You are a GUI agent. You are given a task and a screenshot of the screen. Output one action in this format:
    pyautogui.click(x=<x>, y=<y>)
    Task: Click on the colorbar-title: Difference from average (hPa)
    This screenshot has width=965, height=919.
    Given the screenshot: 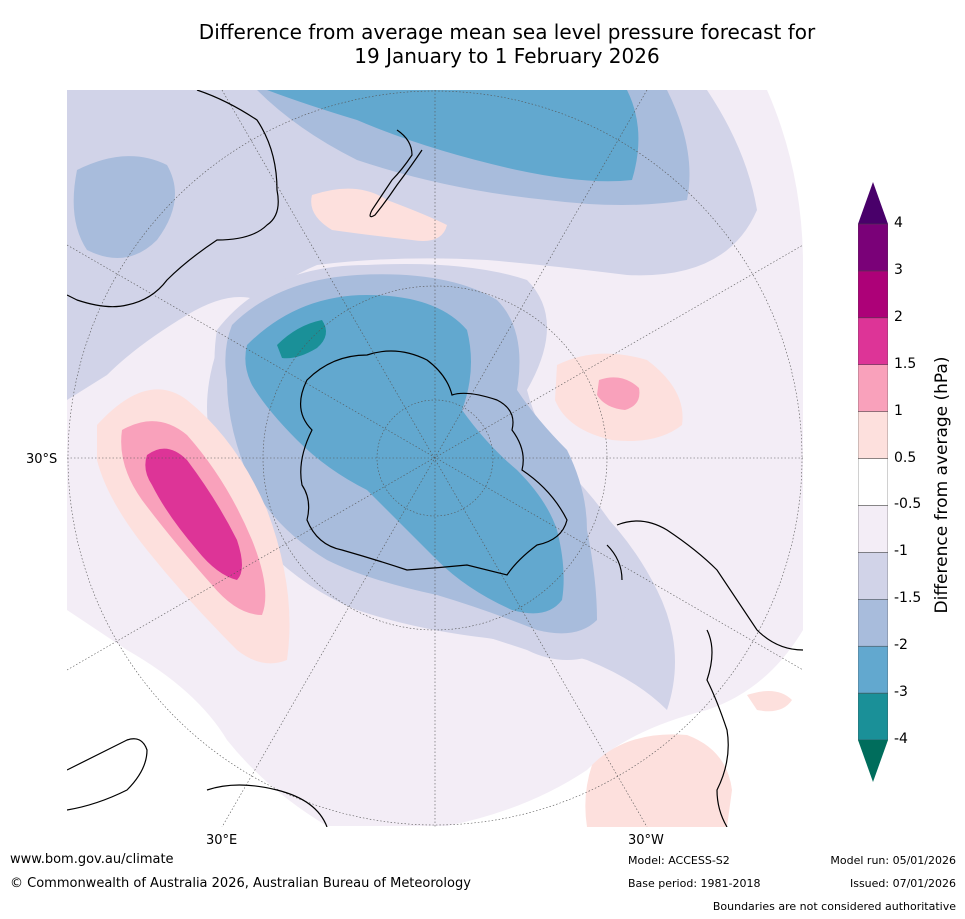 What is the action you would take?
    pyautogui.click(x=942, y=485)
    